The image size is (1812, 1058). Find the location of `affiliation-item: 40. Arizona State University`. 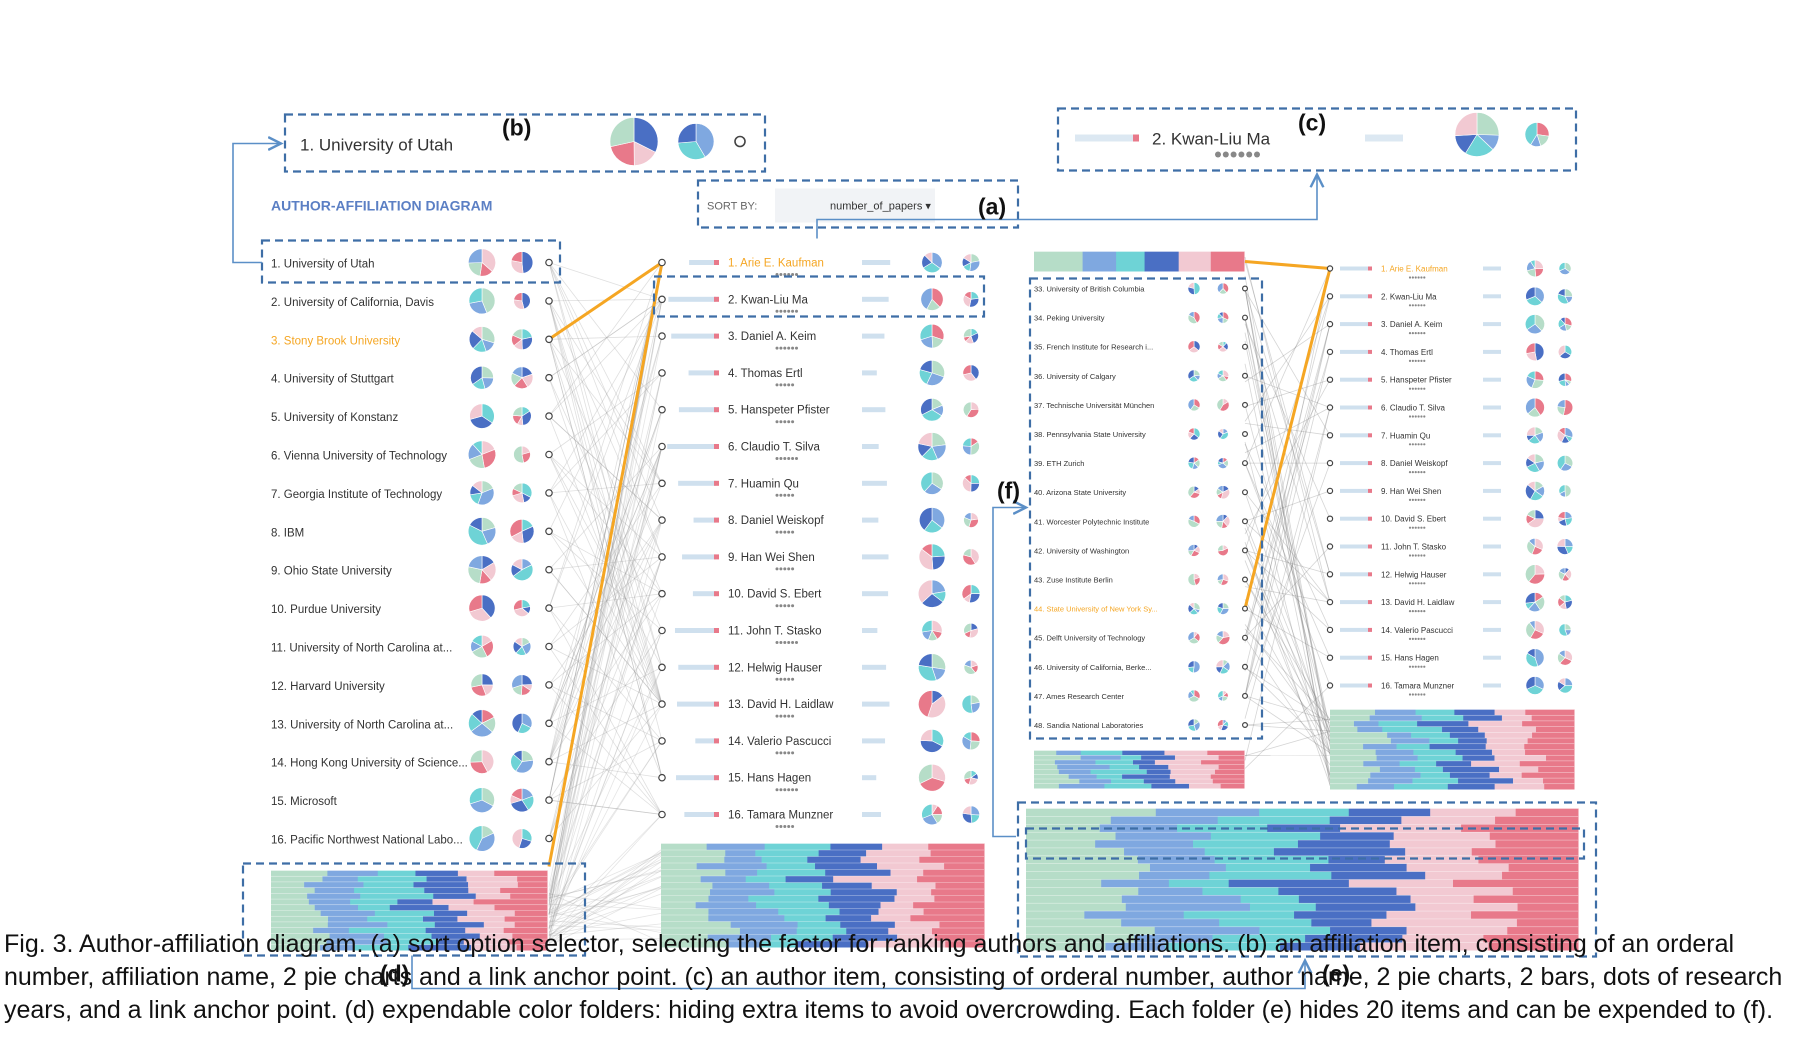

affiliation-item: 40. Arizona State University is located at coordinates (1141, 492).